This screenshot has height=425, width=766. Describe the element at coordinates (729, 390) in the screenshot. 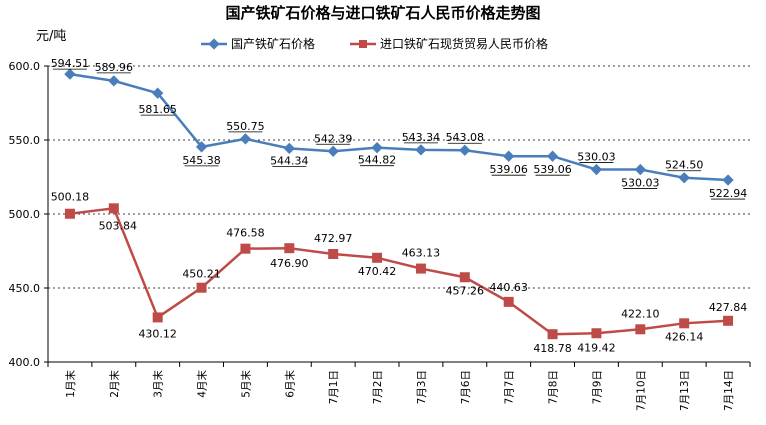

I see `x-tick-label: 7月14日` at that location.